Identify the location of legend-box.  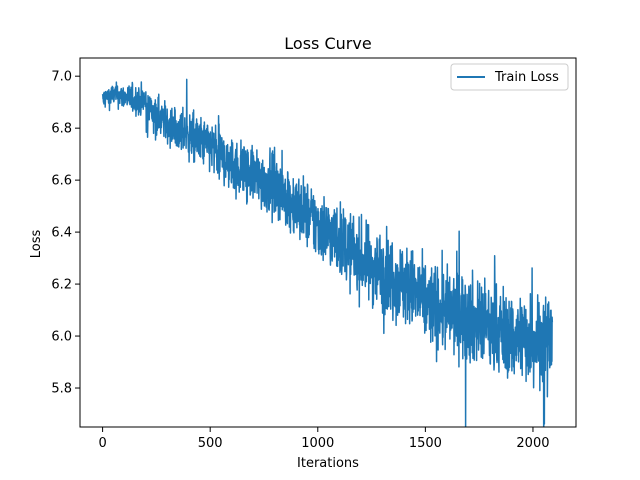
(509, 77).